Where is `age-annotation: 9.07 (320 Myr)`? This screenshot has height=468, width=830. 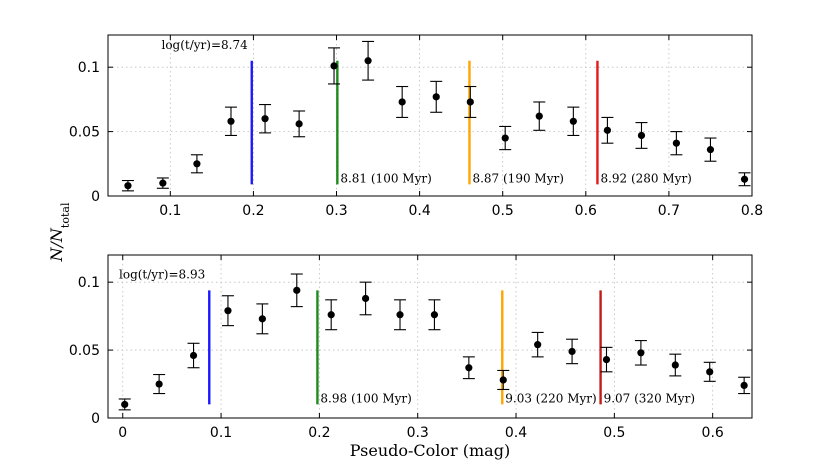 age-annotation: 9.07 (320 Myr) is located at coordinates (649, 398).